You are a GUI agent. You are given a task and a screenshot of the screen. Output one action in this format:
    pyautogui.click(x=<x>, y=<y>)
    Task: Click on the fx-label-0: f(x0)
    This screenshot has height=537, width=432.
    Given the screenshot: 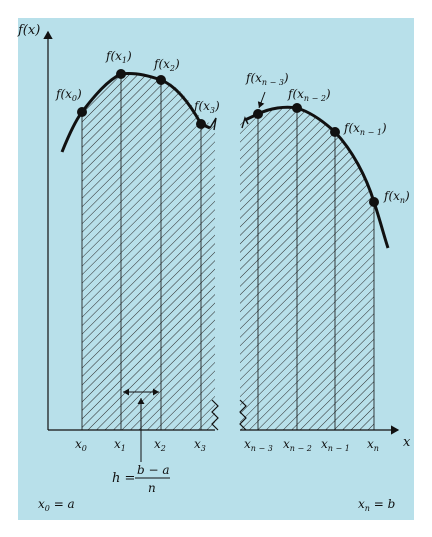 What is the action you would take?
    pyautogui.click(x=68, y=95)
    